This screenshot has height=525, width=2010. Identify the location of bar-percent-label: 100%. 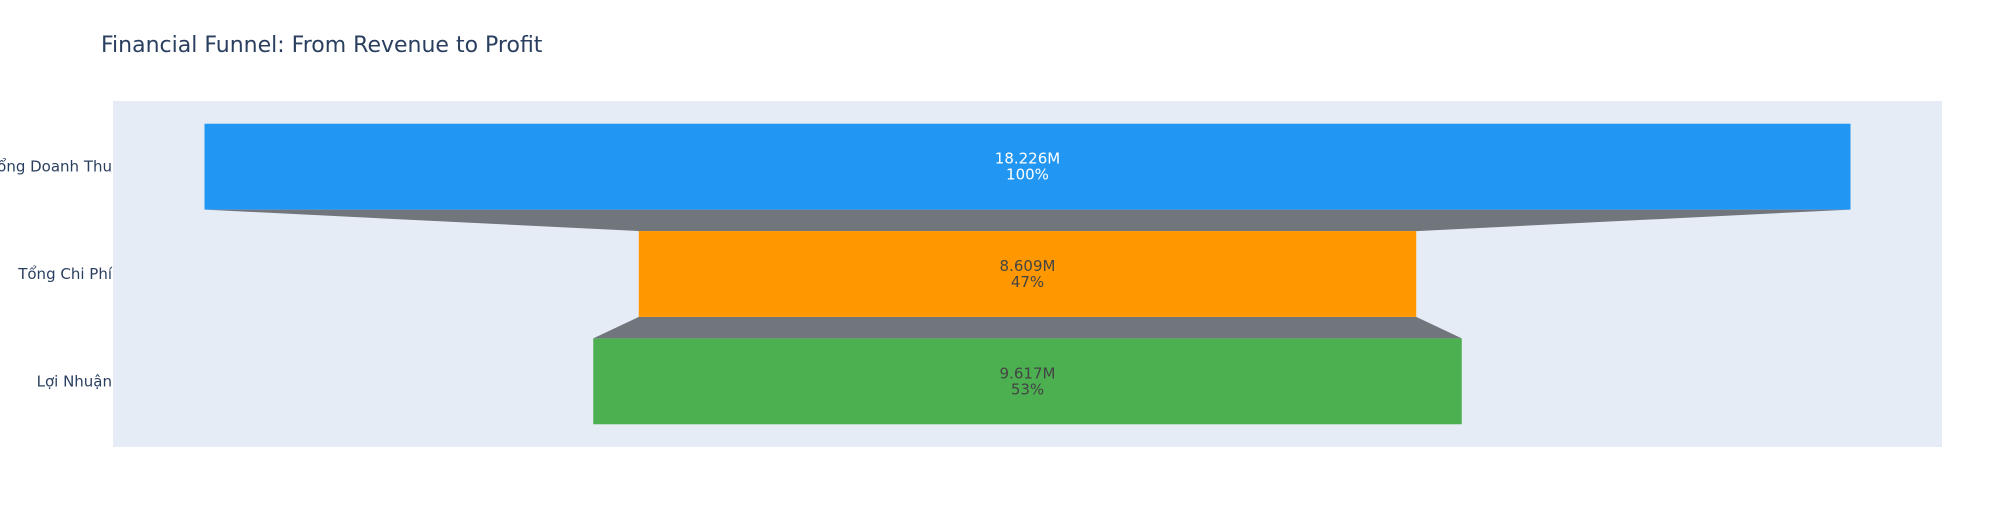
(1027, 175).